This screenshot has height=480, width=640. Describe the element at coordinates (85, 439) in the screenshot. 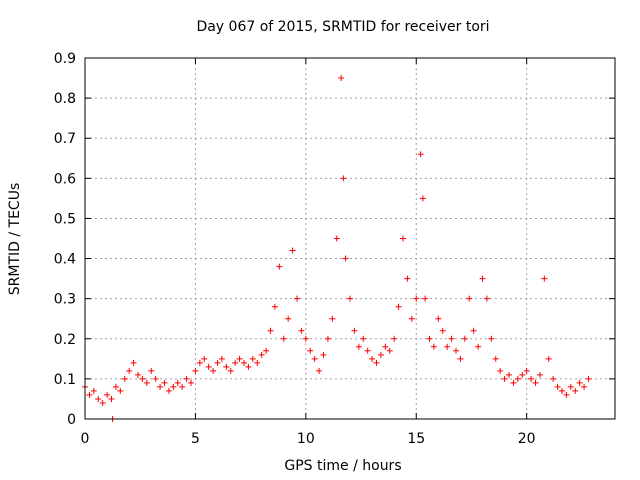

I see `x-tick-label: 0` at that location.